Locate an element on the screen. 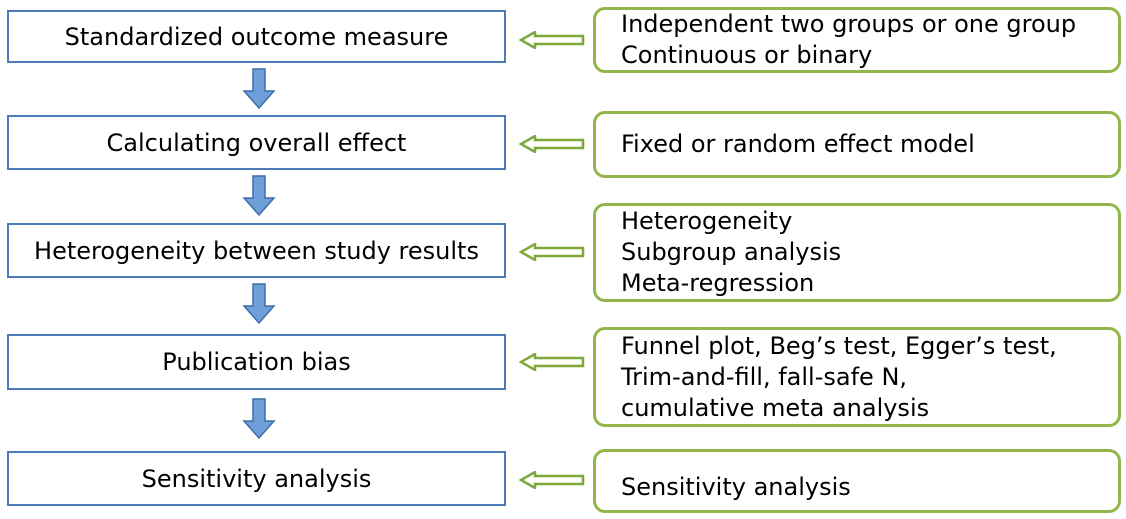 This screenshot has width=1126, height=519. step-label: Calculating overall effect is located at coordinates (256, 142).